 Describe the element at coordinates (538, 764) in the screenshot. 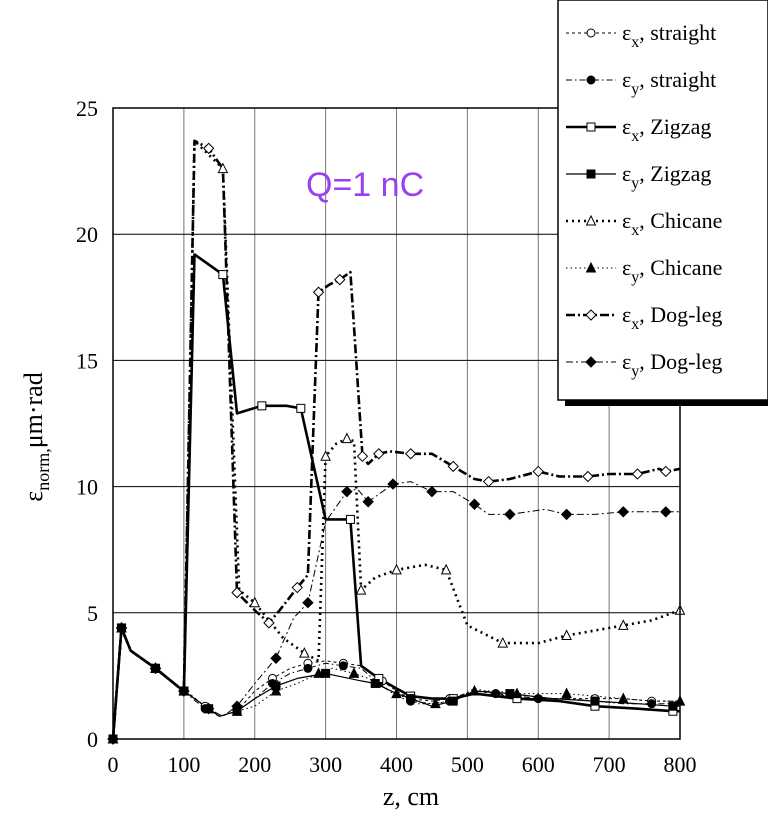

I see `x-tick-label: 600` at that location.